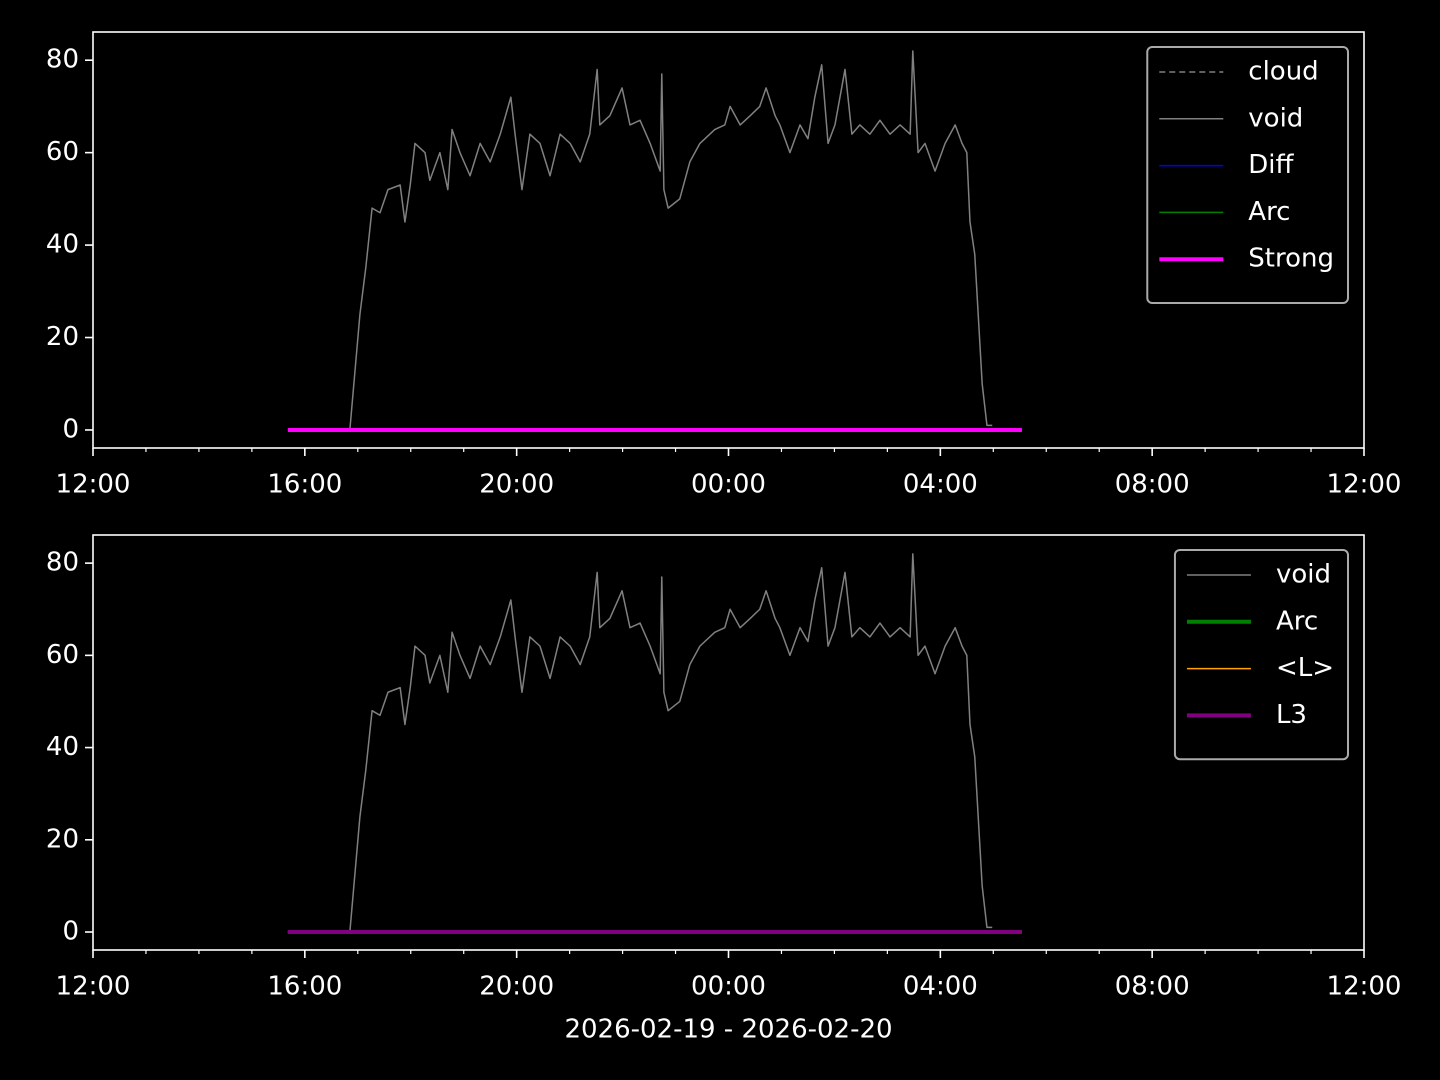 Image resolution: width=1440 pixels, height=1080 pixels. I want to click on legend: void Arc <L> L3, so click(1261, 655).